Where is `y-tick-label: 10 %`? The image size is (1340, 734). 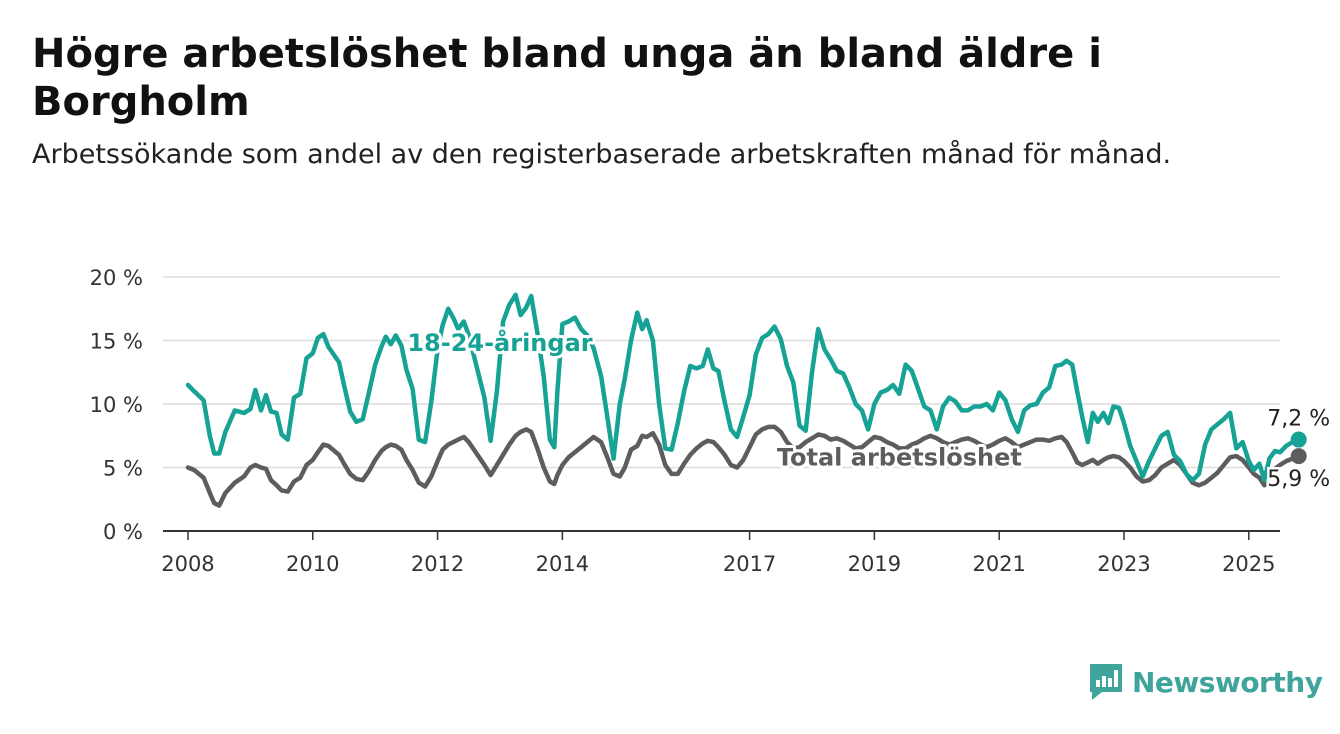 y-tick-label: 10 % is located at coordinates (116, 405).